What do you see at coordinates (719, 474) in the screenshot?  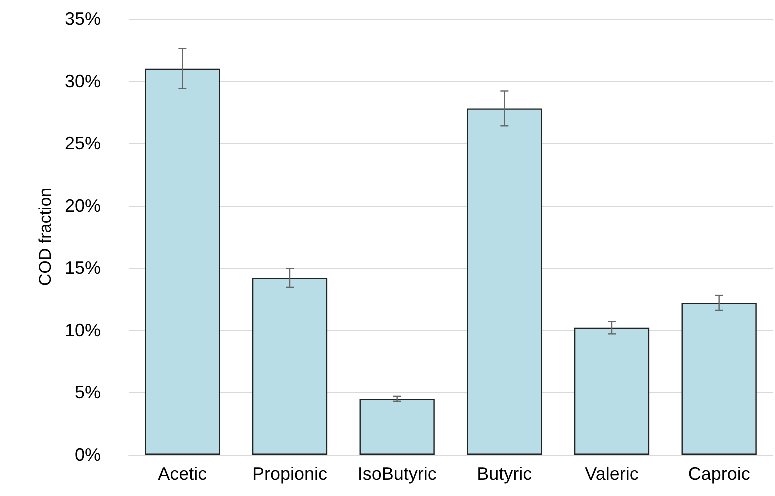 I see `x-tick-label: Caproic` at bounding box center [719, 474].